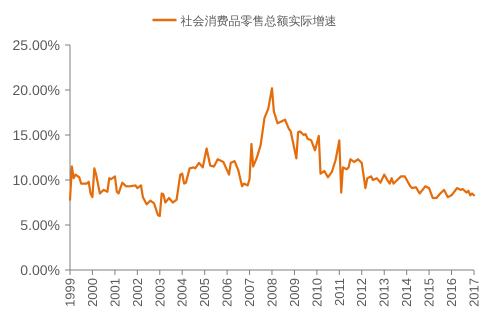  Describe the element at coordinates (36, 90) in the screenshot. I see `y-tick-label: 20.00%` at that location.